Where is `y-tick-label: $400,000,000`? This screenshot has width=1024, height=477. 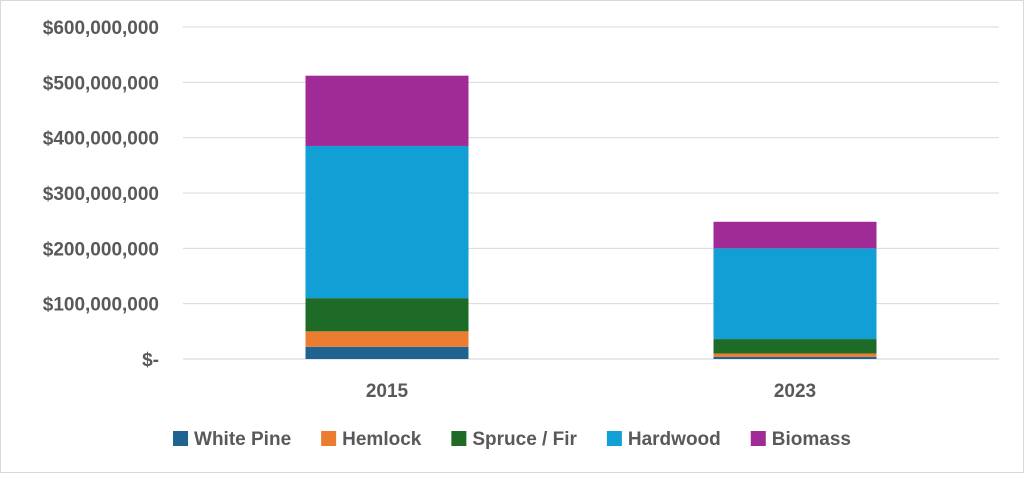
y-tick-label: $400,000,000 is located at coordinates (101, 139).